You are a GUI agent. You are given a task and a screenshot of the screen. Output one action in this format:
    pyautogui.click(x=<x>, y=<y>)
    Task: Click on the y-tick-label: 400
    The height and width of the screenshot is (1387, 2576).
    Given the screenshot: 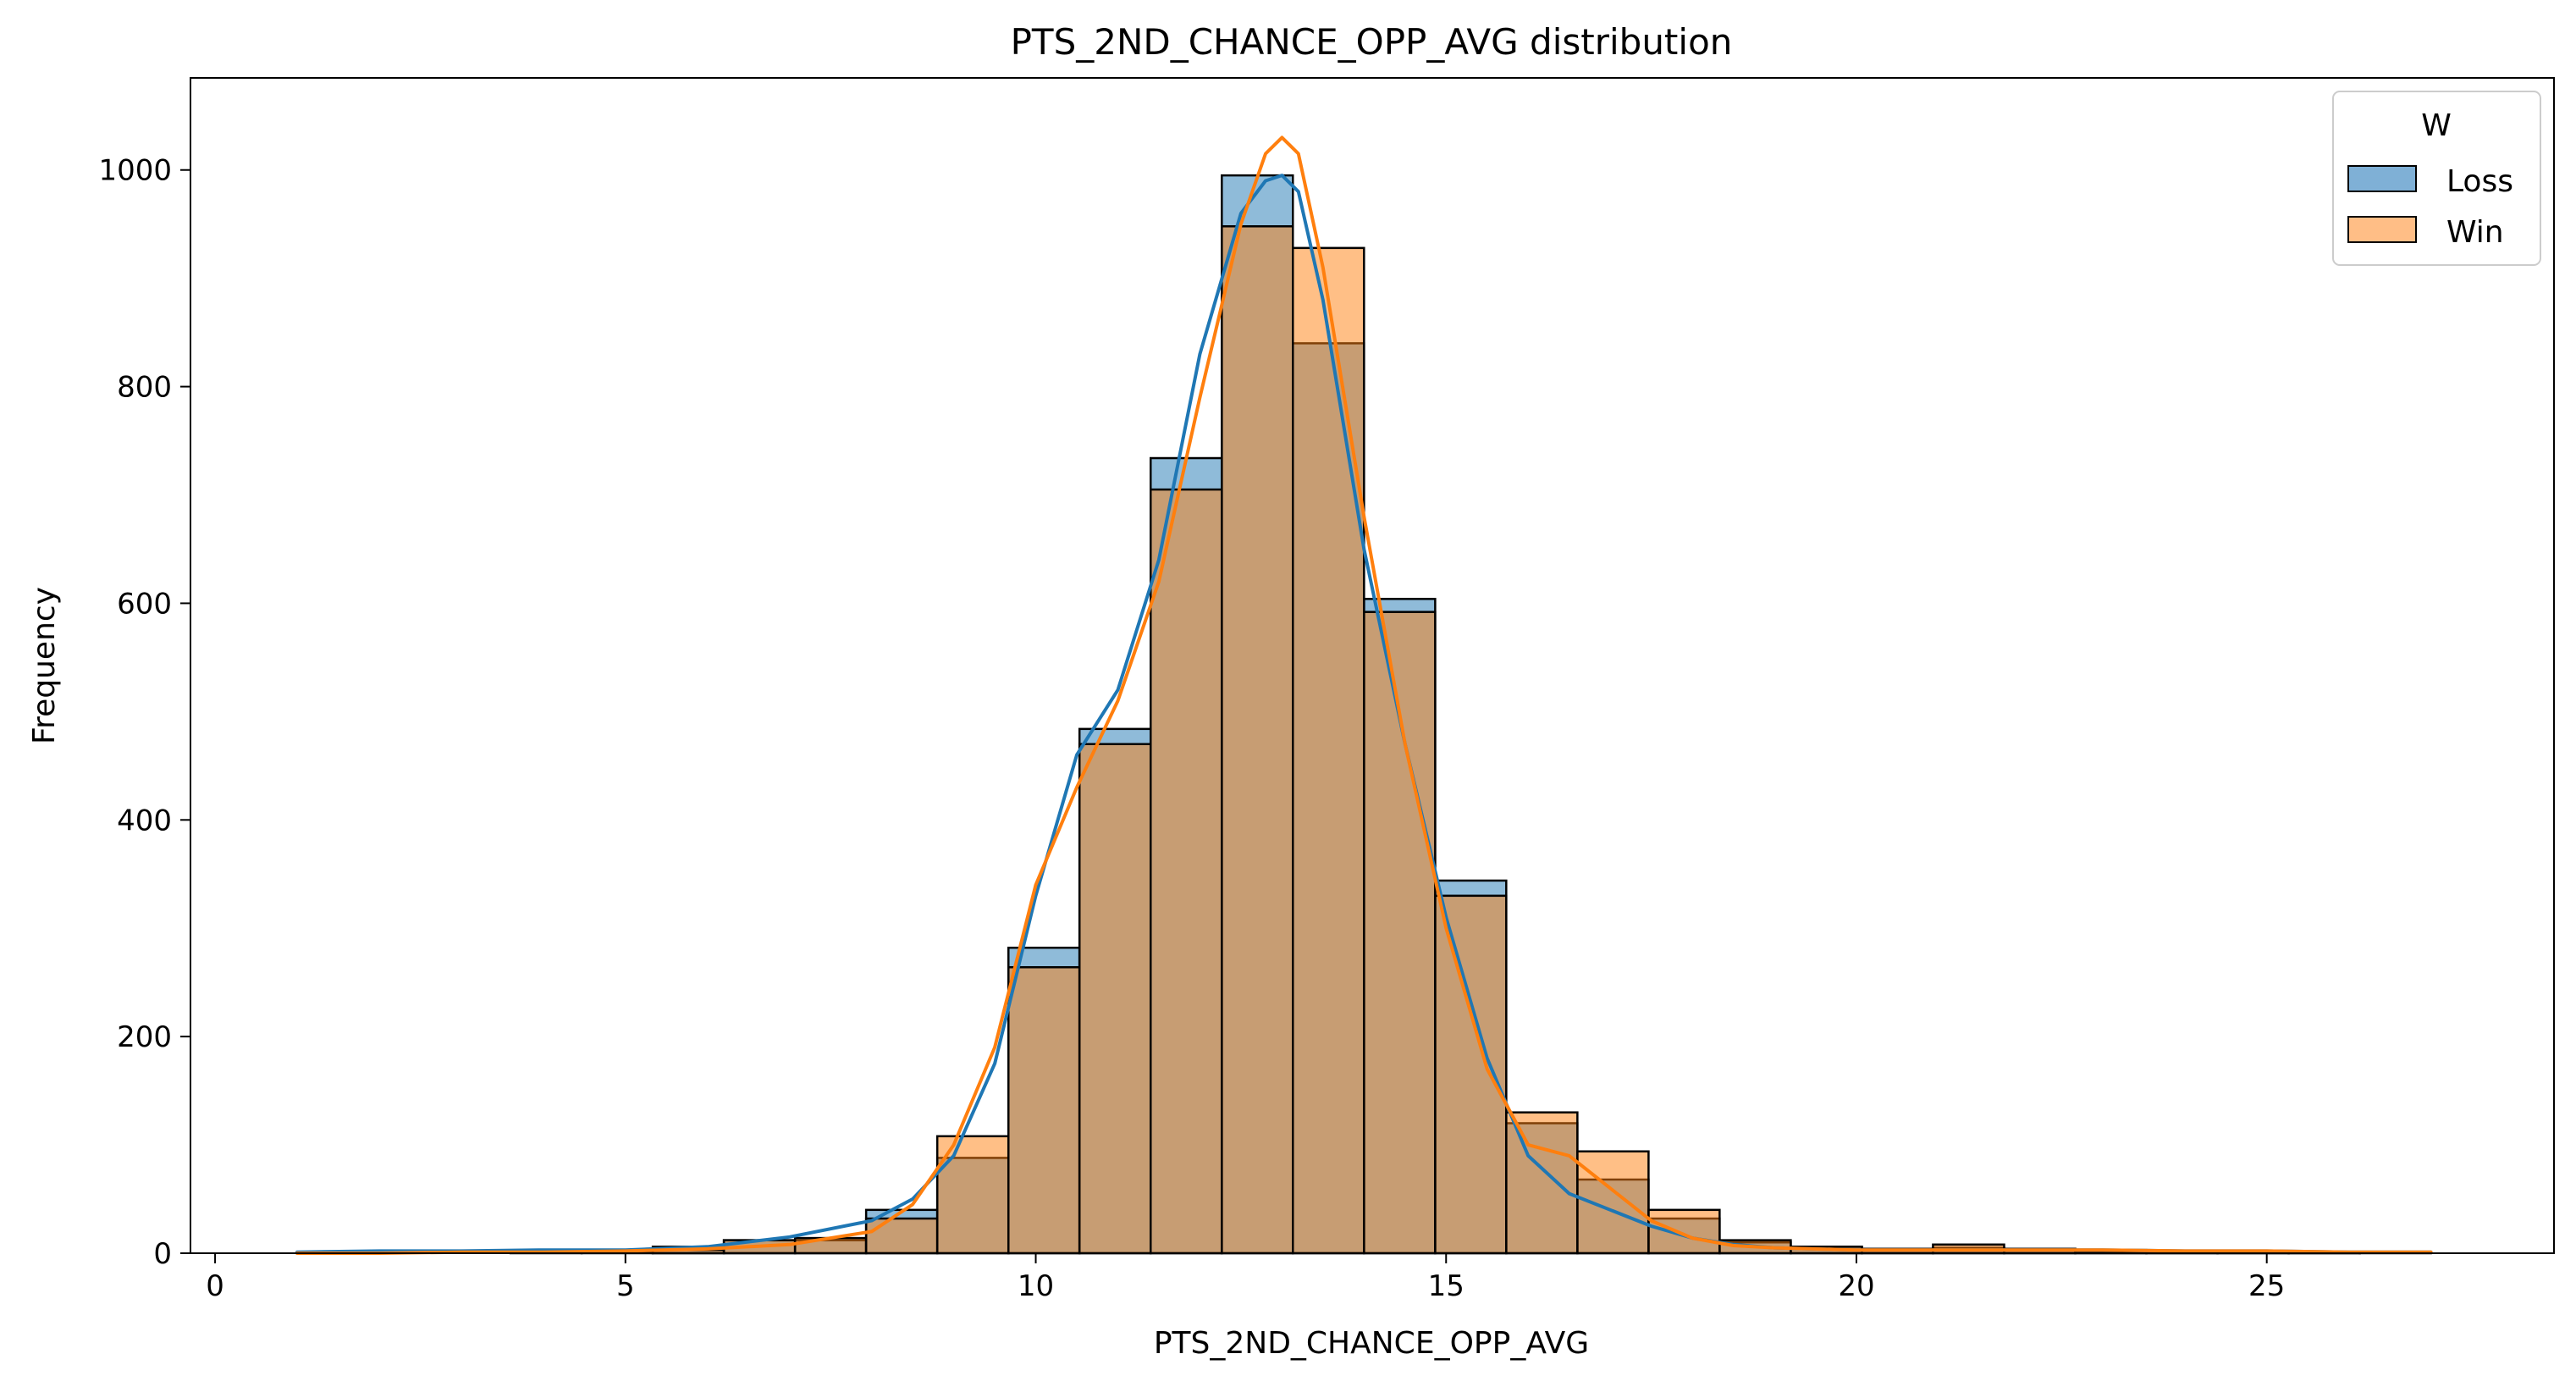 What is the action you would take?
    pyautogui.click(x=144, y=820)
    